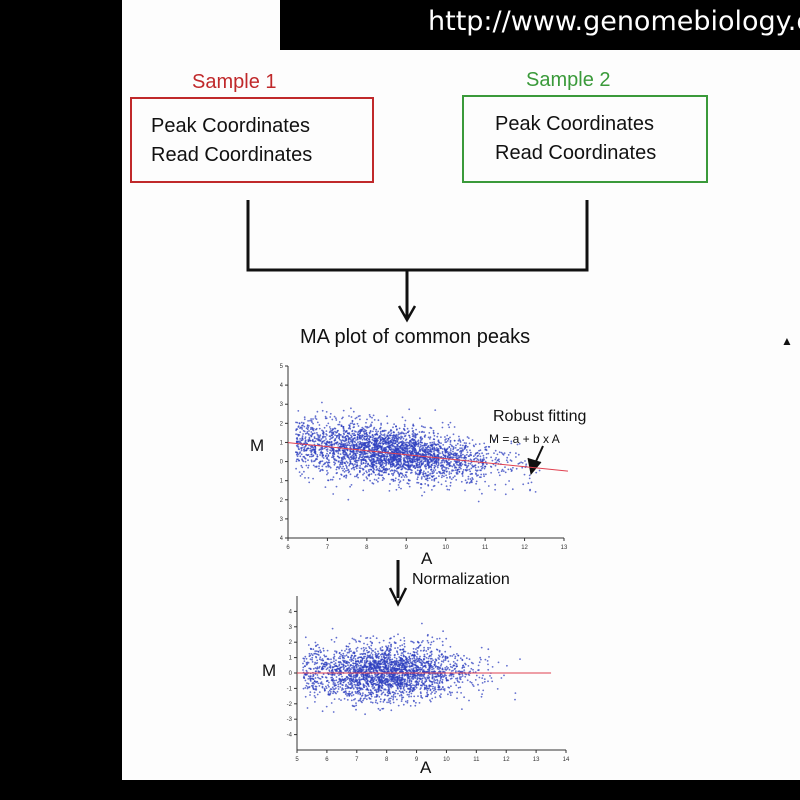 This screenshot has height=800, width=800. I want to click on y-tick-label: -3, so click(282, 520).